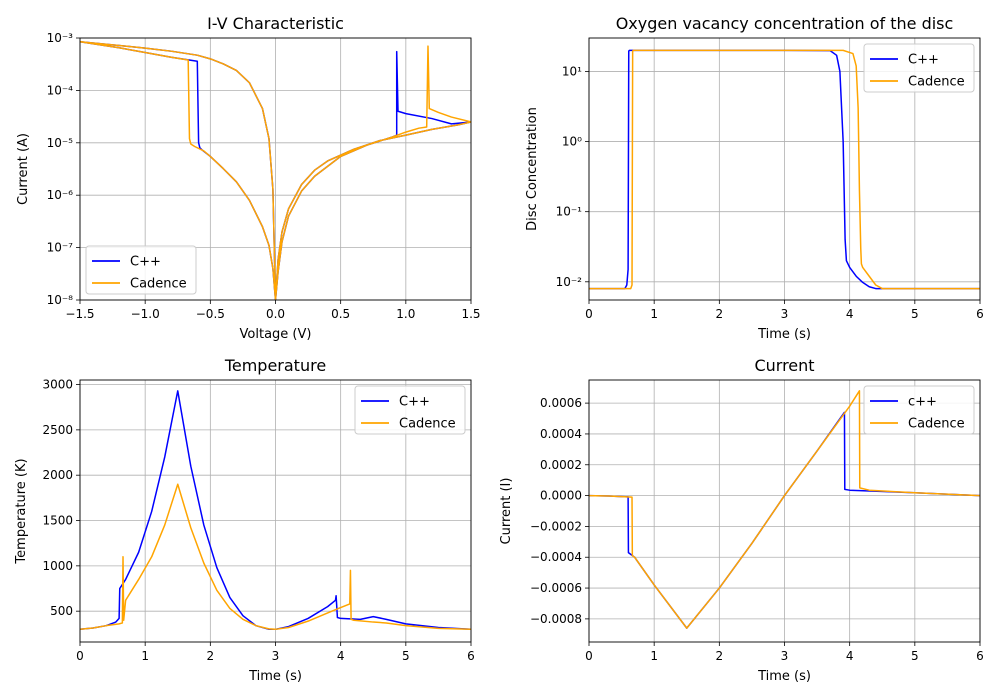  I want to click on y-tick-label: 0.0002, so click(561, 465).